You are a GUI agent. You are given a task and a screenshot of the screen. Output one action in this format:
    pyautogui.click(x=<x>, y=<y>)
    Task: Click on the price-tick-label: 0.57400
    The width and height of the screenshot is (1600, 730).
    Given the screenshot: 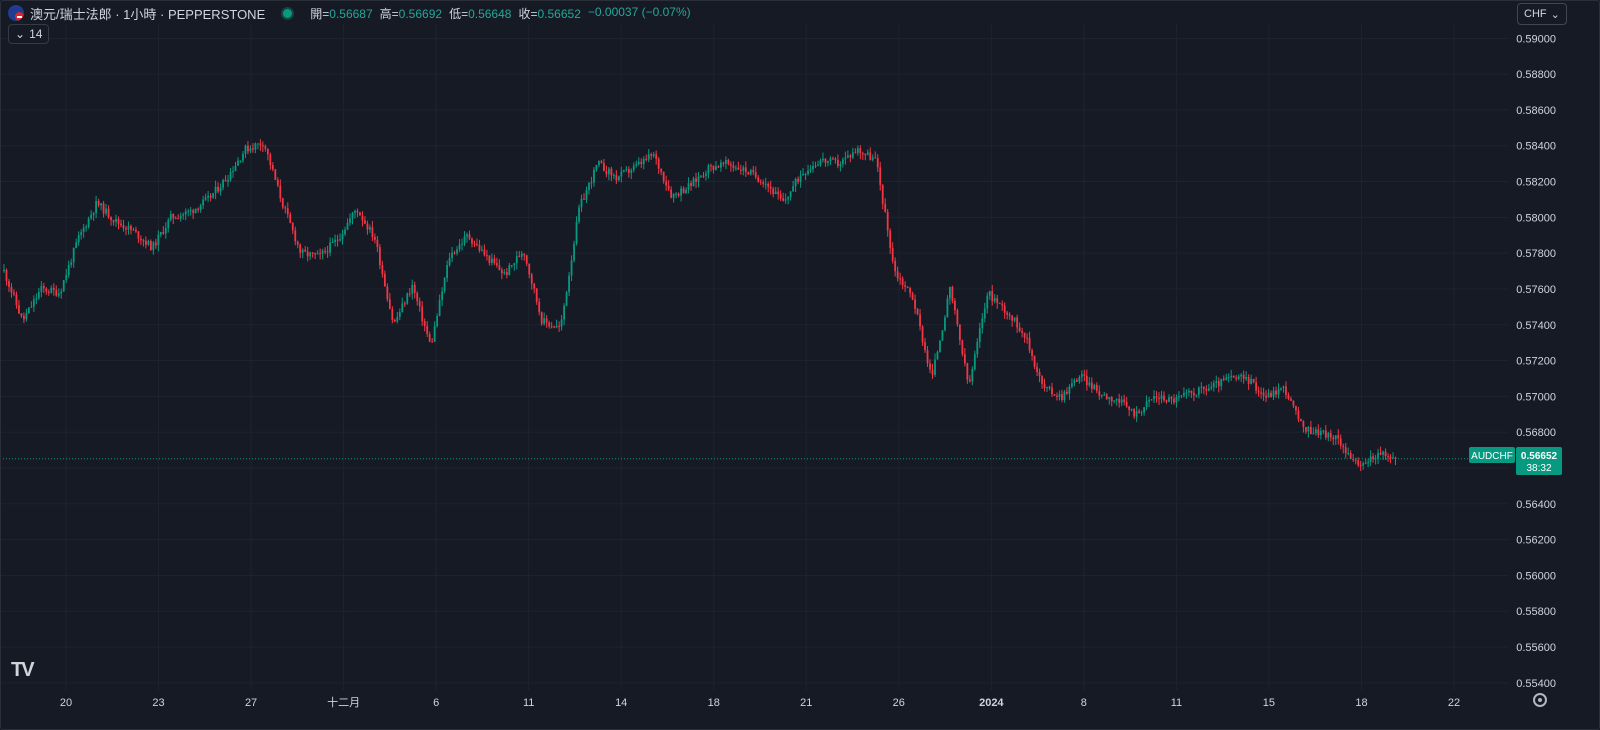 What is the action you would take?
    pyautogui.click(x=1536, y=326)
    